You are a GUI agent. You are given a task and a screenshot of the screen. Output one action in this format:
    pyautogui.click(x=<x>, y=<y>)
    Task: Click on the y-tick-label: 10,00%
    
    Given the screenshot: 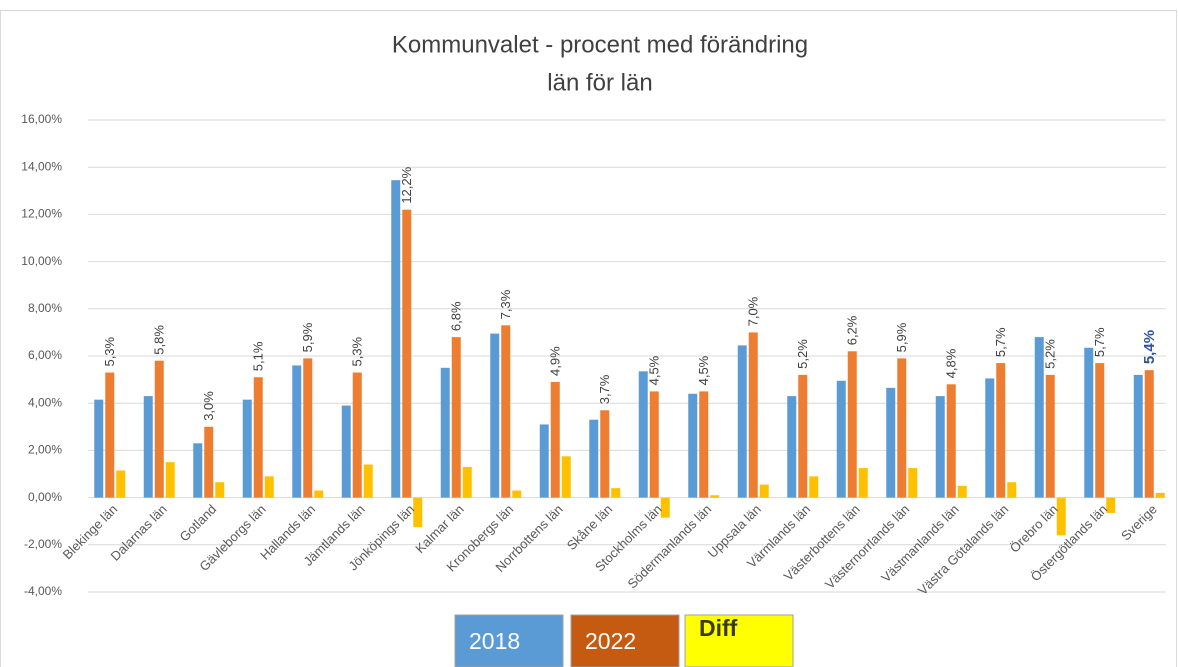 What is the action you would take?
    pyautogui.click(x=41, y=261)
    